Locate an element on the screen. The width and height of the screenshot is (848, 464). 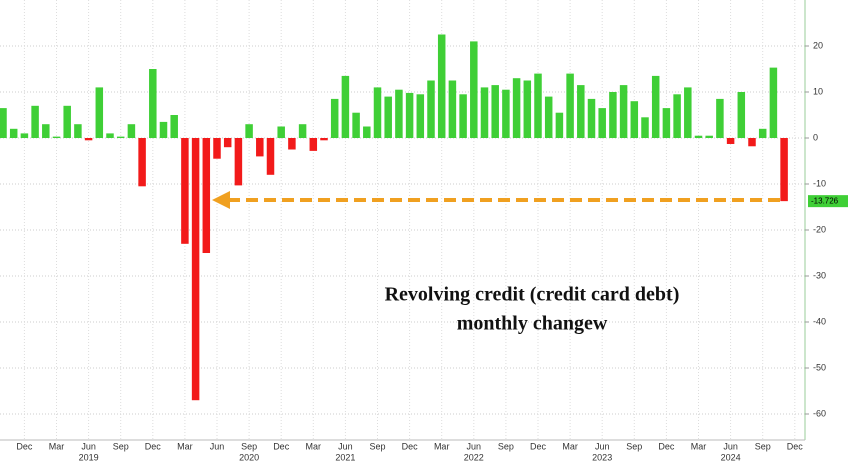
y-tick-label: 10 is located at coordinates (818, 91).